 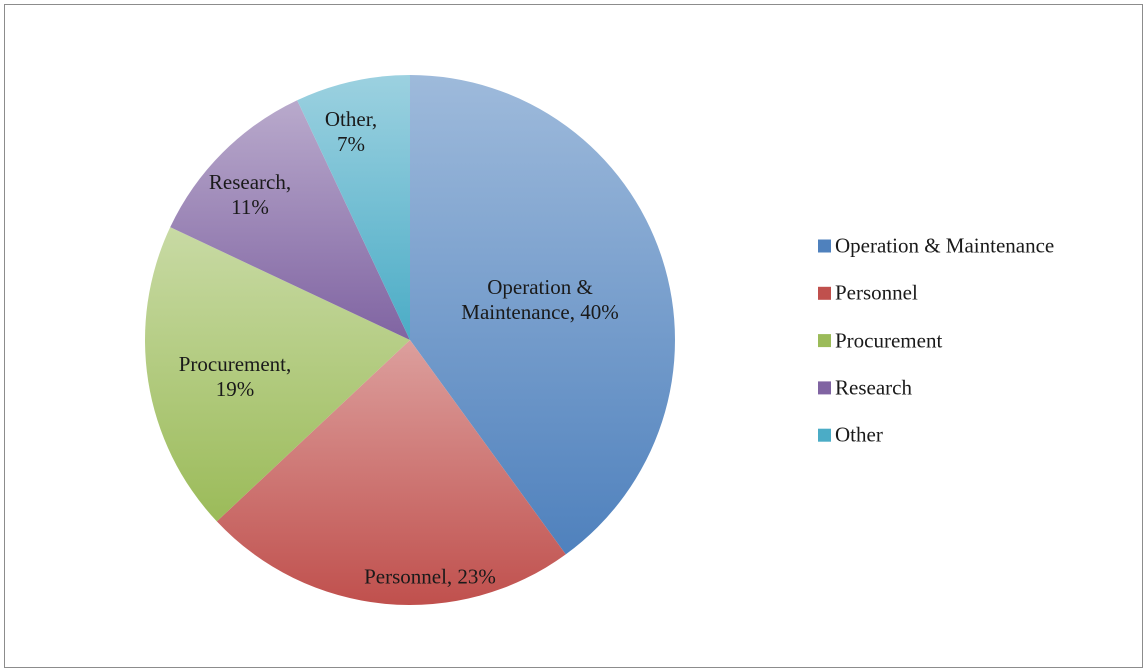 I want to click on data-label: Other, 7%, so click(x=351, y=131).